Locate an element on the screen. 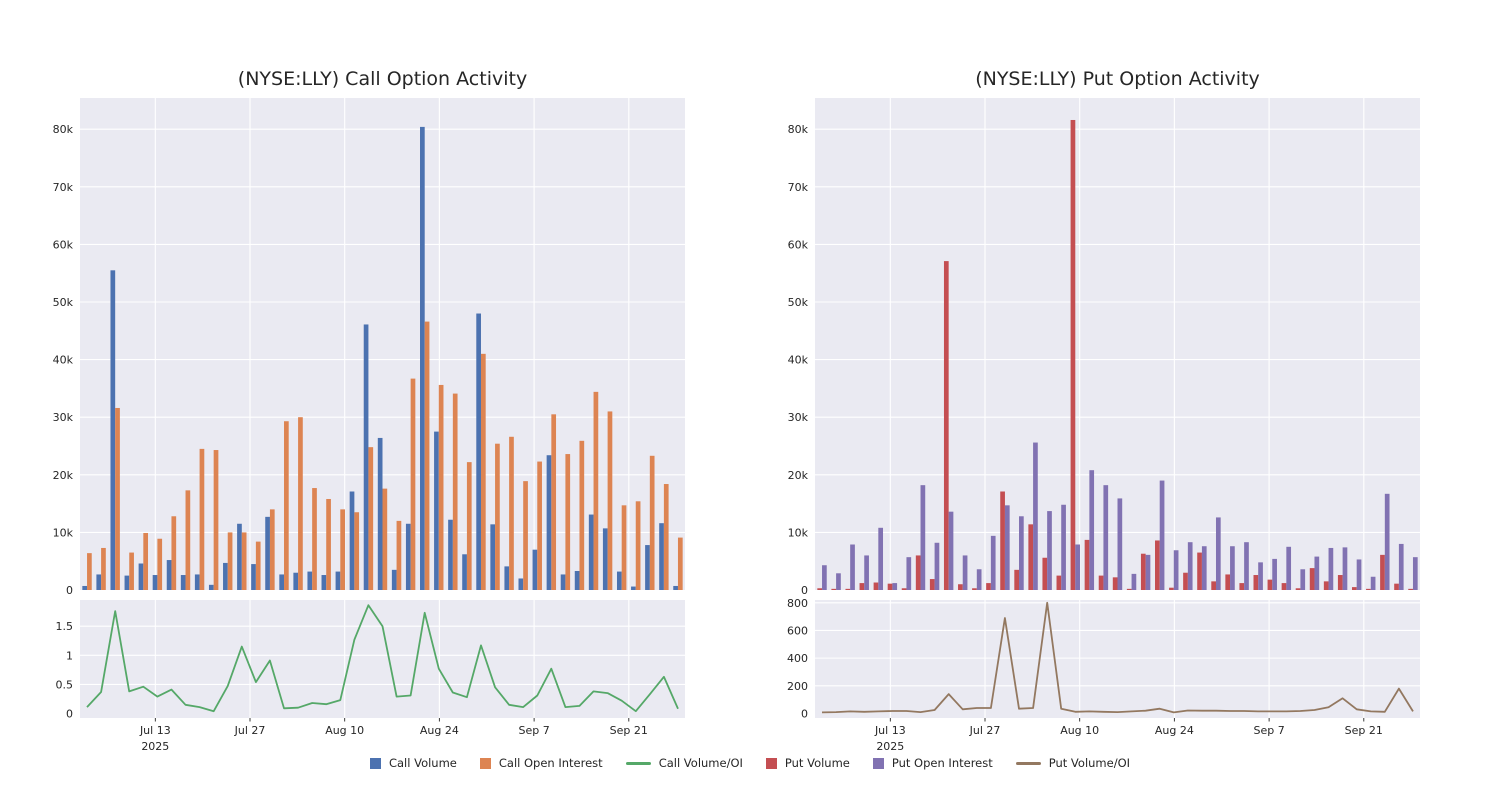 This screenshot has height=800, width=1500. y-tick-label: 20k is located at coordinates (63, 475).